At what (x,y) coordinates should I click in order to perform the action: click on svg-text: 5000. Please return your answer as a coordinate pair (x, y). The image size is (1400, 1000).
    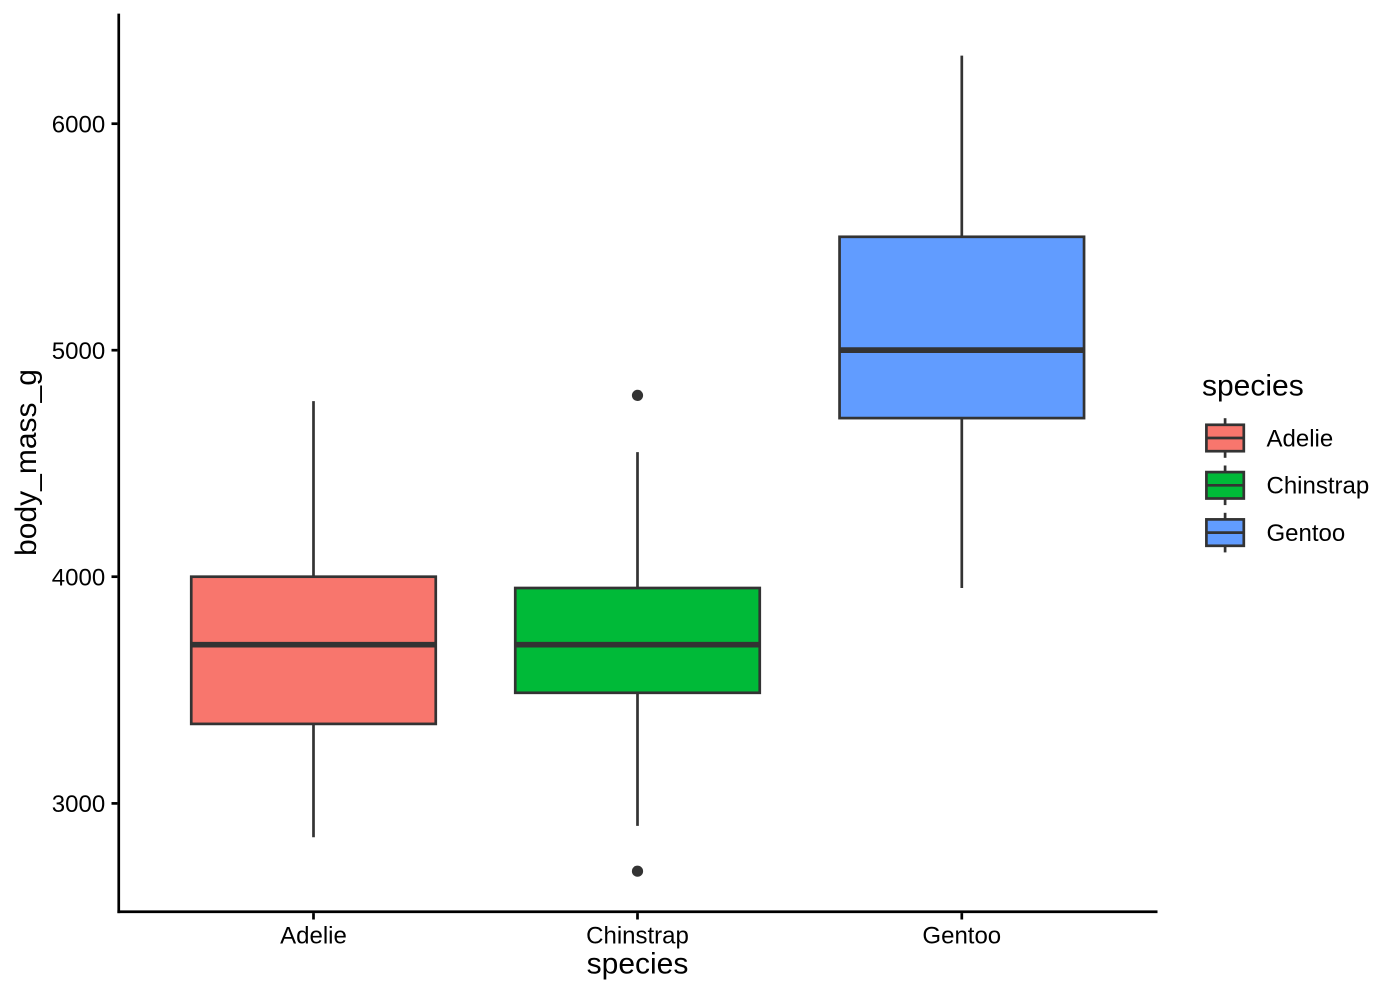
    Looking at the image, I should click on (78, 351).